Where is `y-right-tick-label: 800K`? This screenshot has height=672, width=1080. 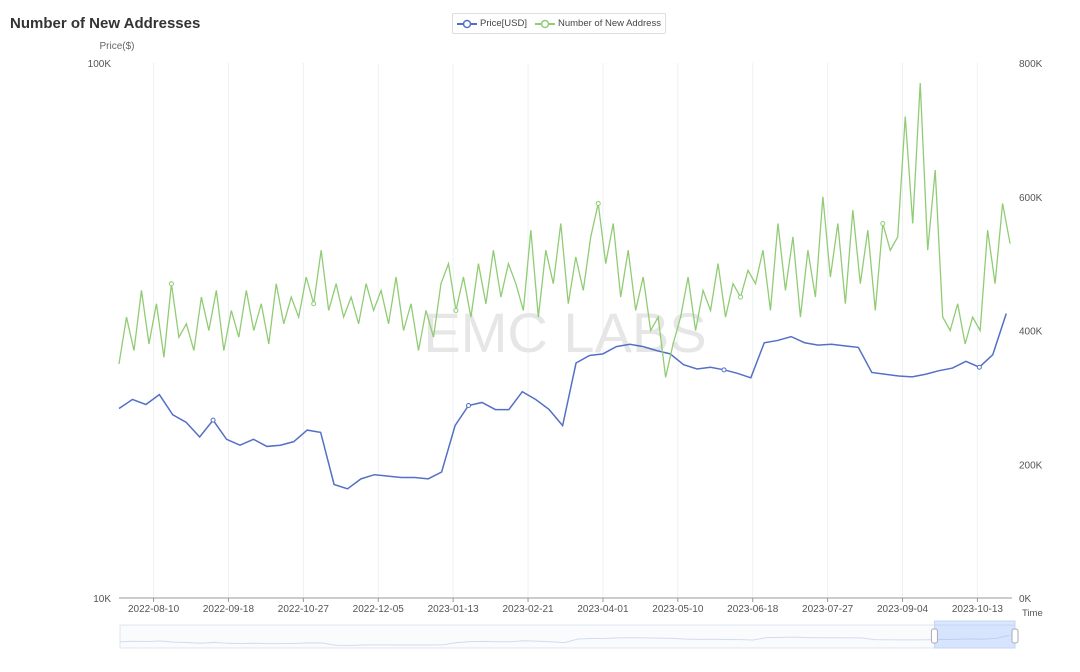 y-right-tick-label: 800K is located at coordinates (1031, 64).